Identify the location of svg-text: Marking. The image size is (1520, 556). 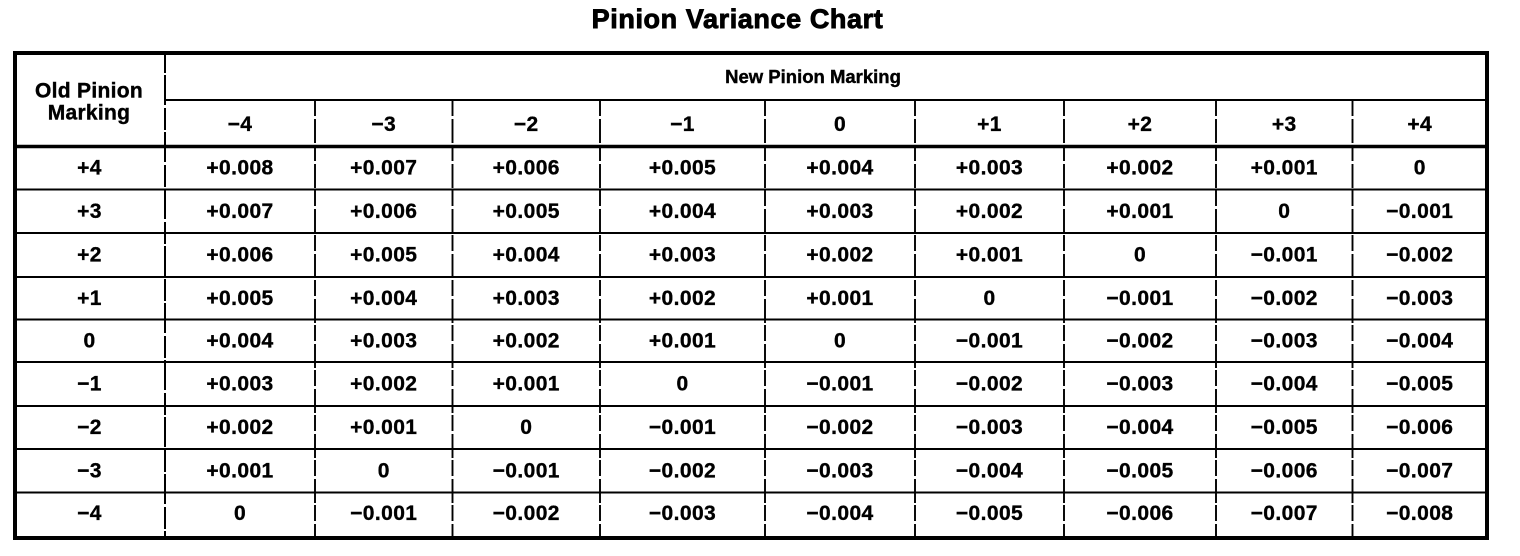
(89, 113).